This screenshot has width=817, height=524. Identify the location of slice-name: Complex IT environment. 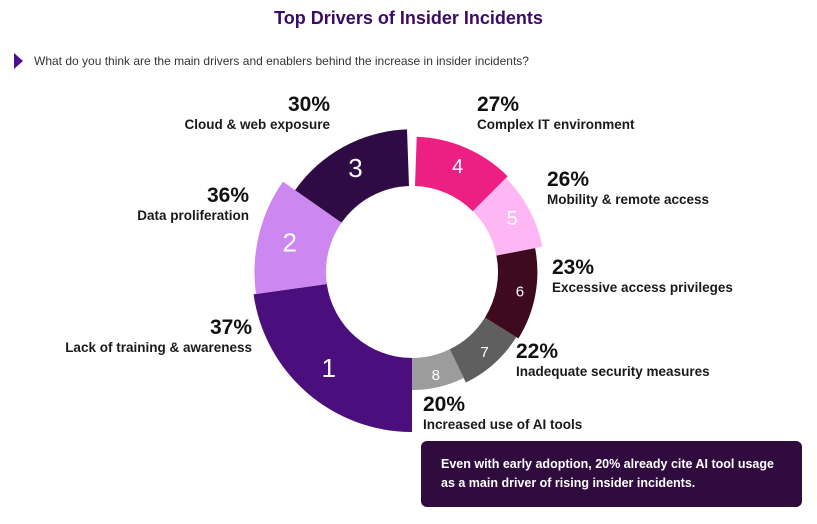
(556, 125).